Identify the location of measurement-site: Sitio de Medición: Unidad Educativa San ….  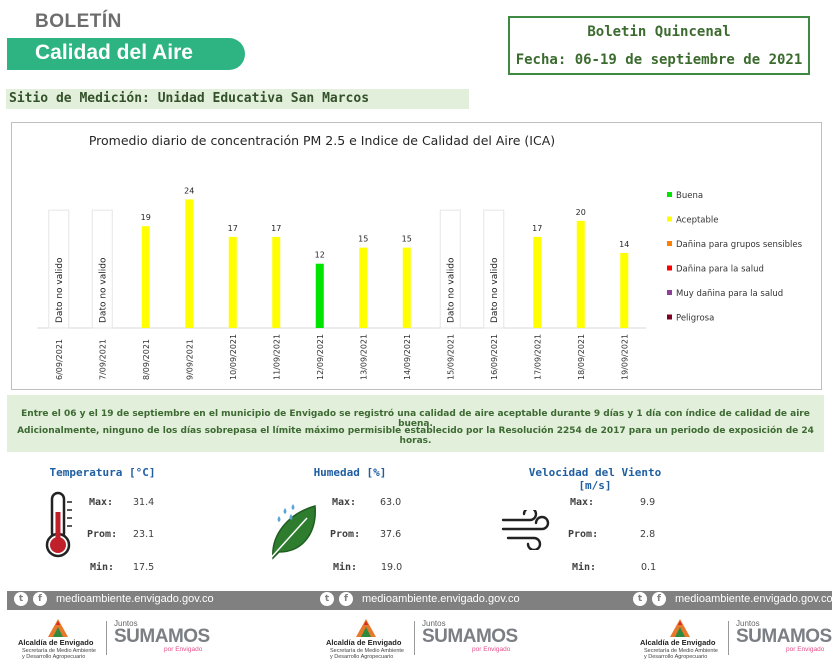
(237, 99).